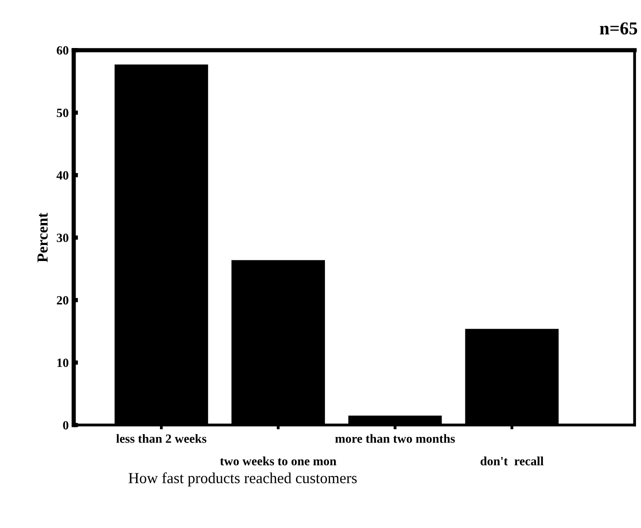 This screenshot has width=641, height=528. Describe the element at coordinates (62, 113) in the screenshot. I see `y-tick-label: 50` at that location.